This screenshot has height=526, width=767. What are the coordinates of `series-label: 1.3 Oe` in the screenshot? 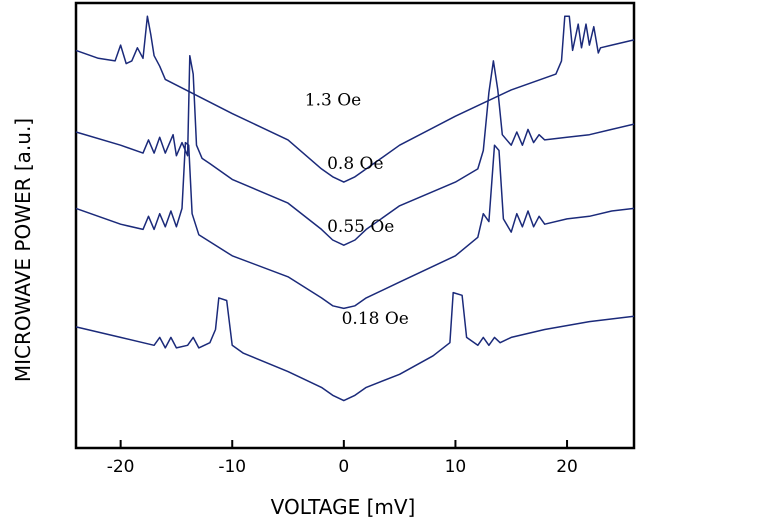 It's located at (333, 101).